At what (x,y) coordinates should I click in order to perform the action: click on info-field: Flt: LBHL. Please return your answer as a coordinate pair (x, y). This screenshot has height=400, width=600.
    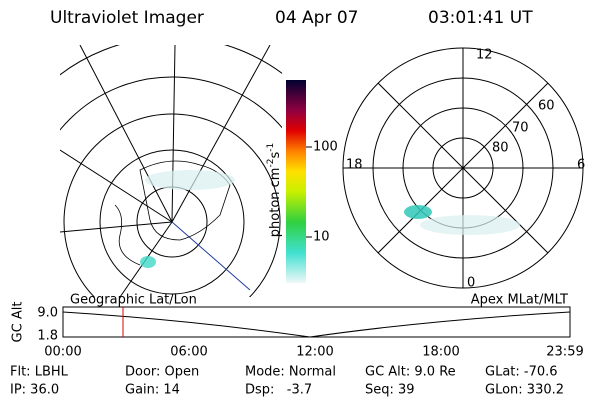
    Looking at the image, I should click on (39, 372).